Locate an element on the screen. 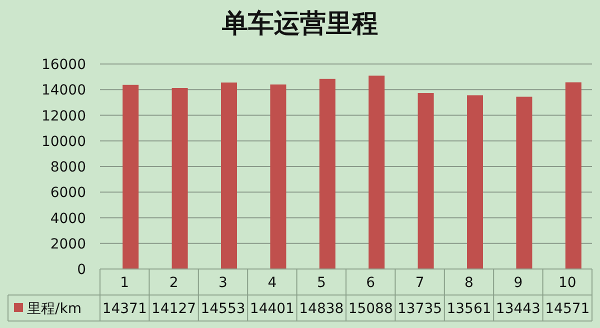  data-label: 14571 is located at coordinates (567, 309).